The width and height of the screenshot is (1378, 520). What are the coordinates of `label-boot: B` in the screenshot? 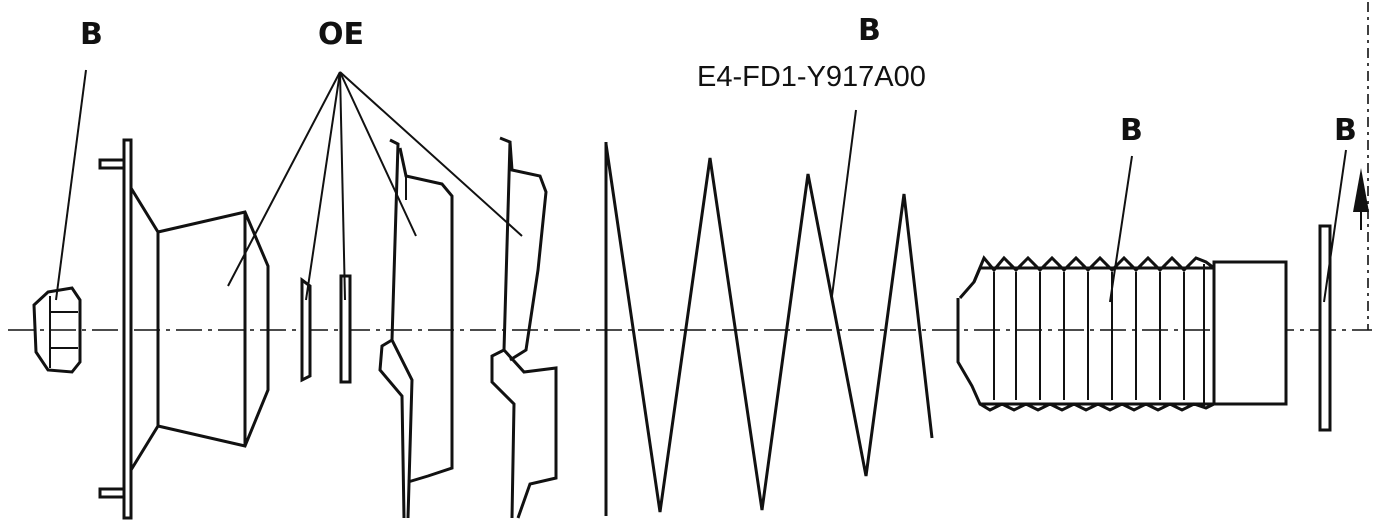 It's located at (1131, 130).